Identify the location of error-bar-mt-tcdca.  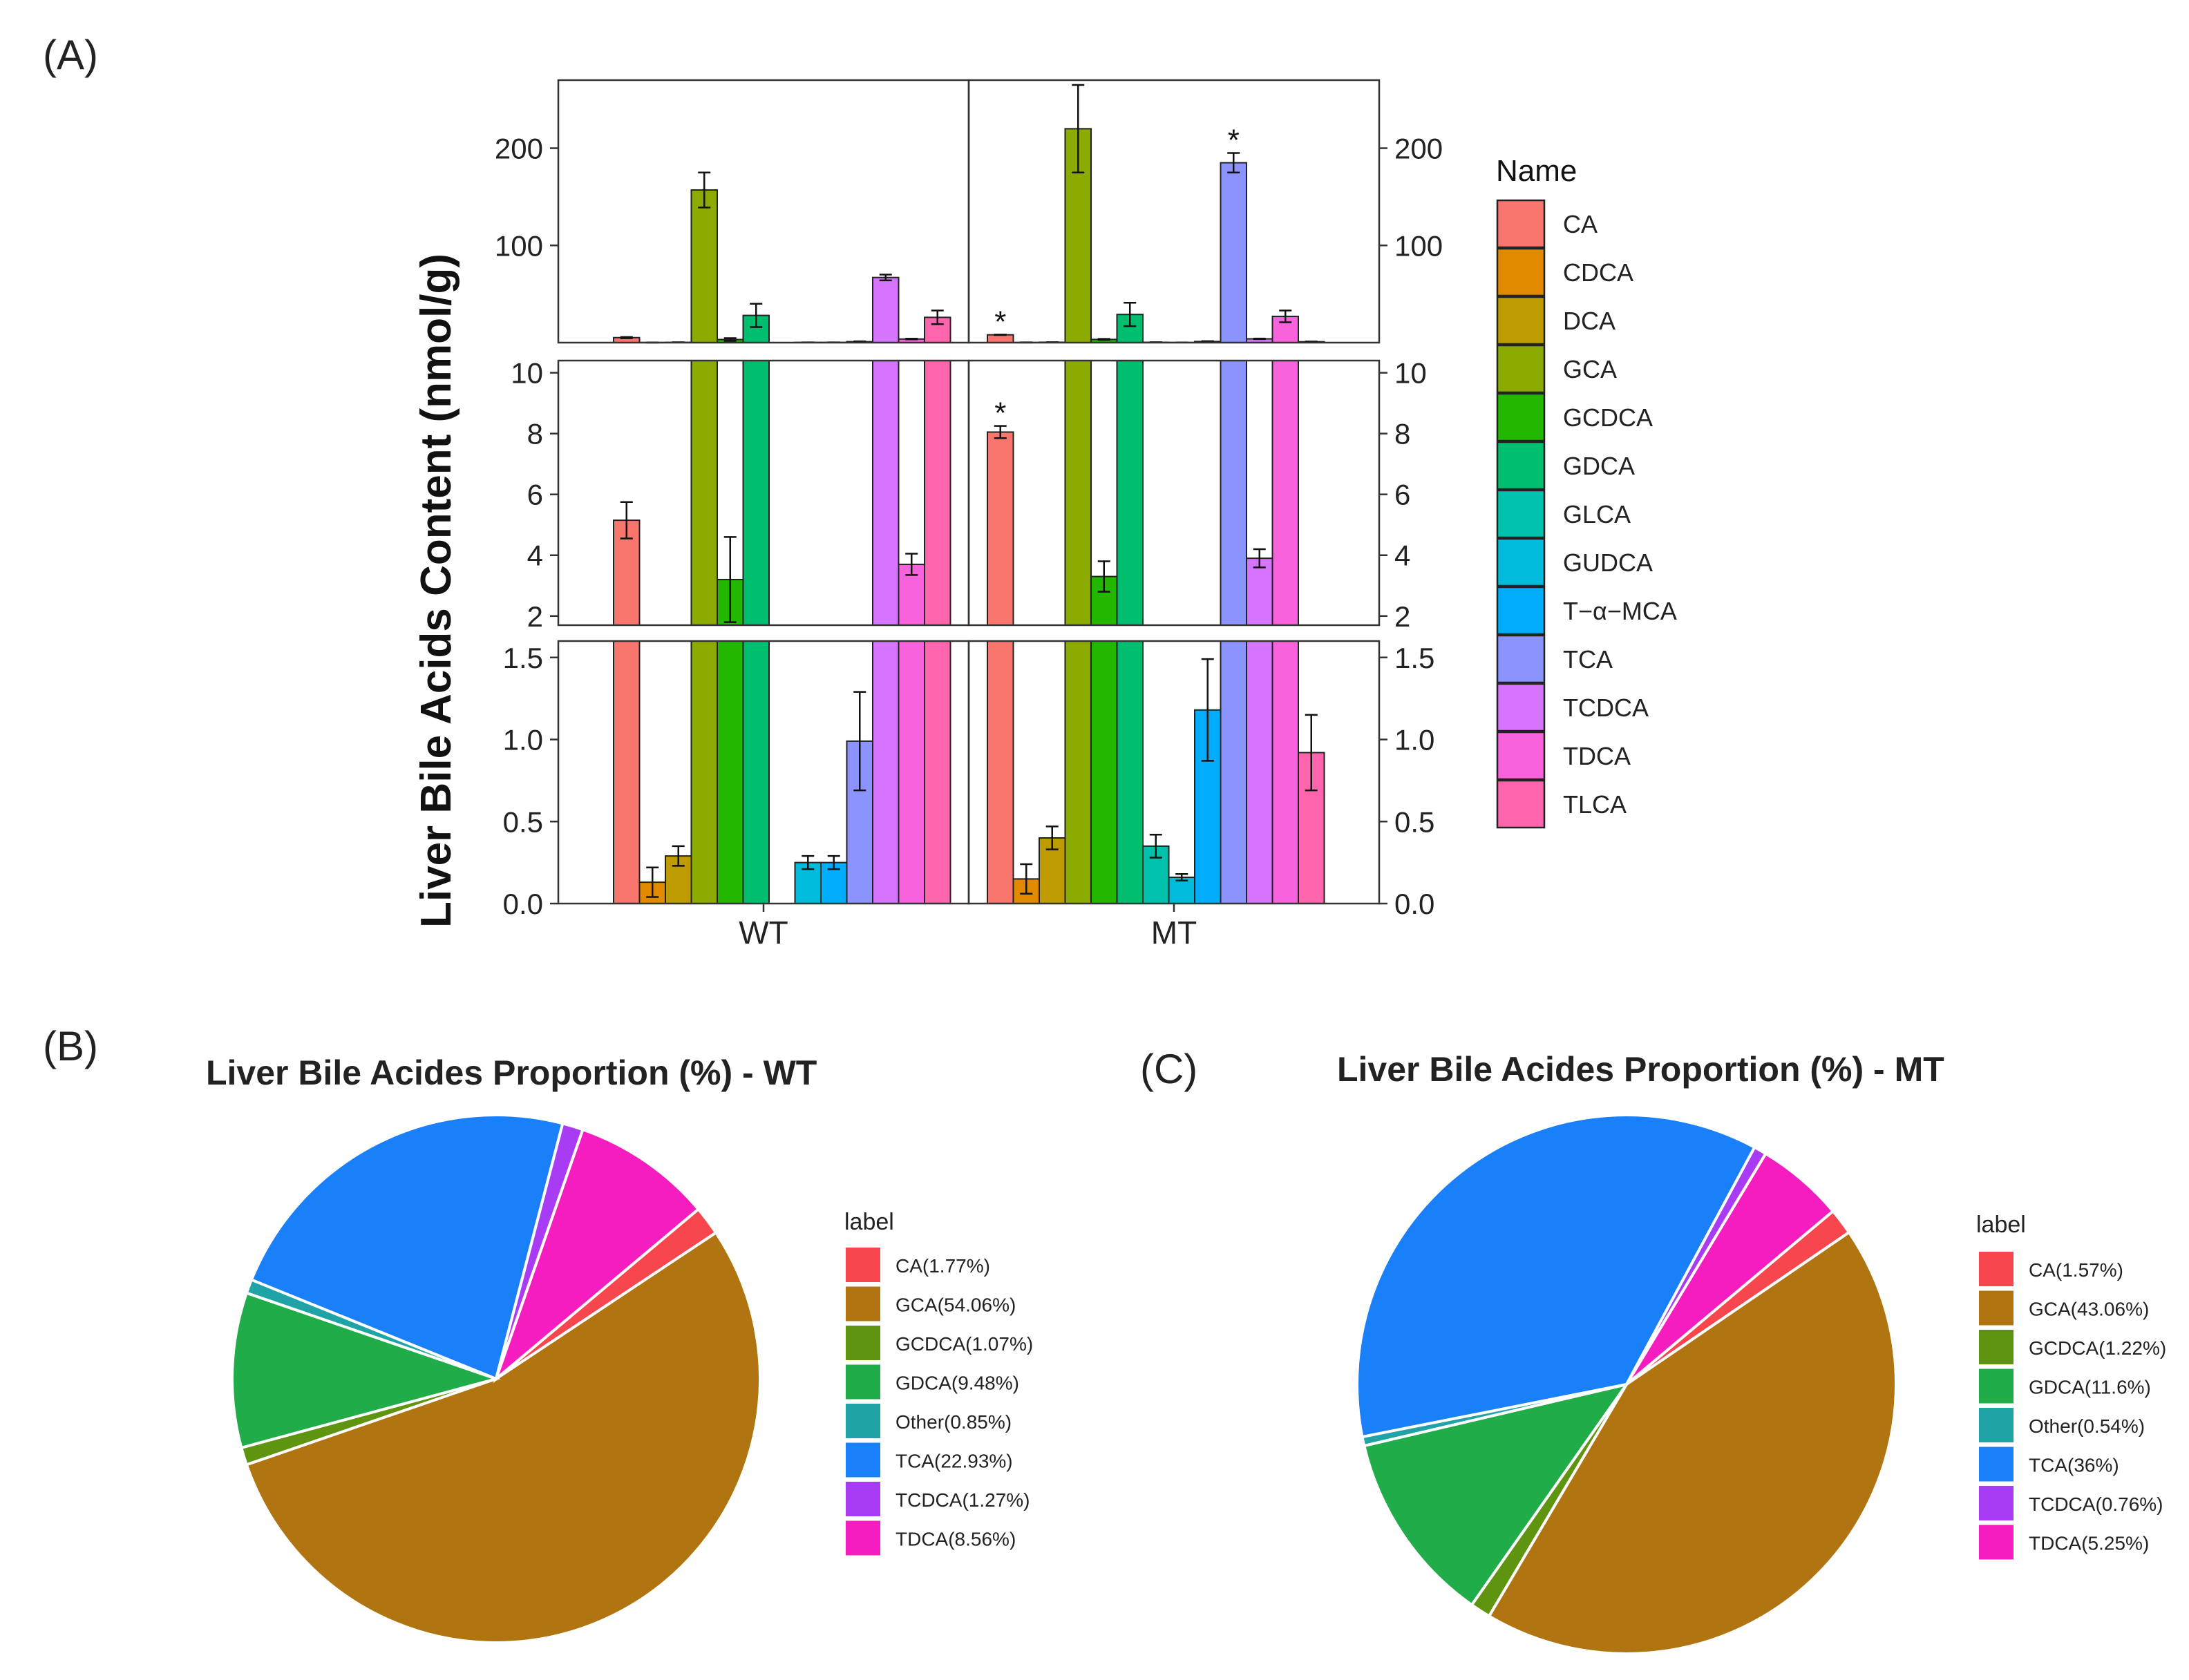
(1259, 558).